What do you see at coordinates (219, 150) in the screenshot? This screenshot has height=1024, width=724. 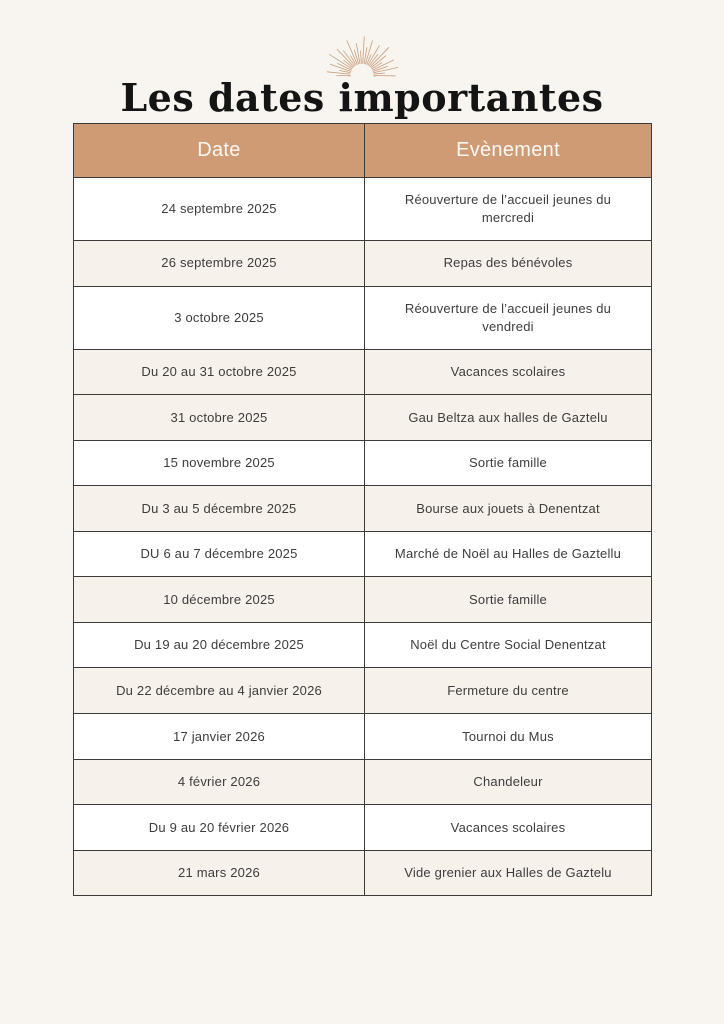 I see `table-header-date: Date` at bounding box center [219, 150].